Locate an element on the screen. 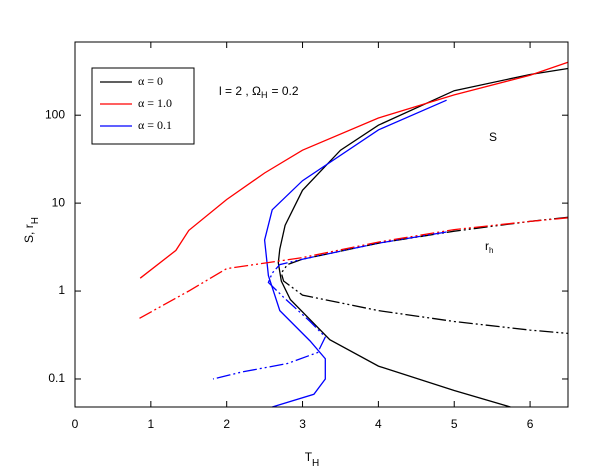 The height and width of the screenshot is (475, 596). x-tick-label: 4 is located at coordinates (378, 424).